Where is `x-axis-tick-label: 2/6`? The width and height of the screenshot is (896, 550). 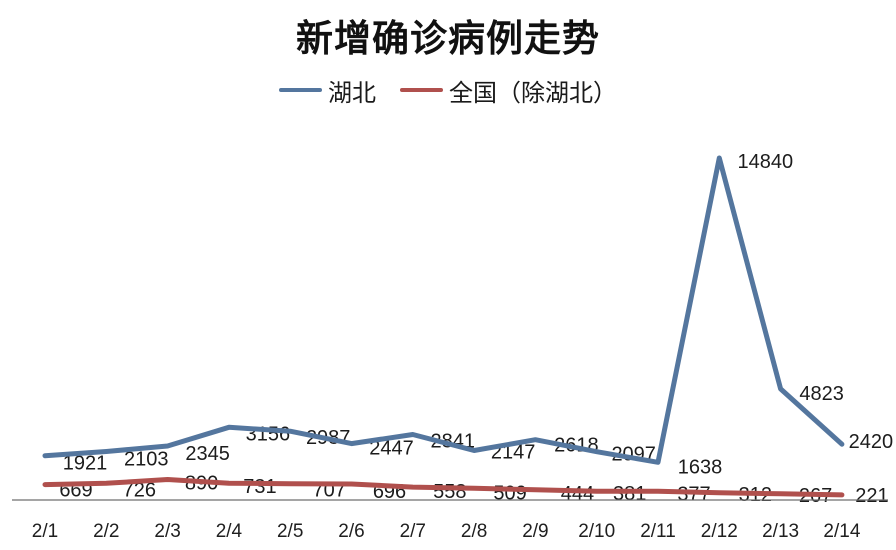 x-axis-tick-label: 2/6 is located at coordinates (351, 531).